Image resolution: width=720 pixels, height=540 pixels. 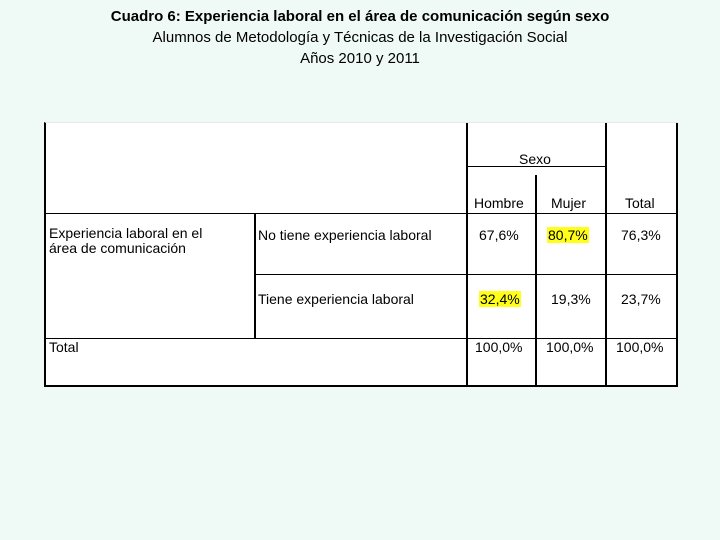 What do you see at coordinates (499, 347) in the screenshot?
I see `cell-total-hombre: 100,0%` at bounding box center [499, 347].